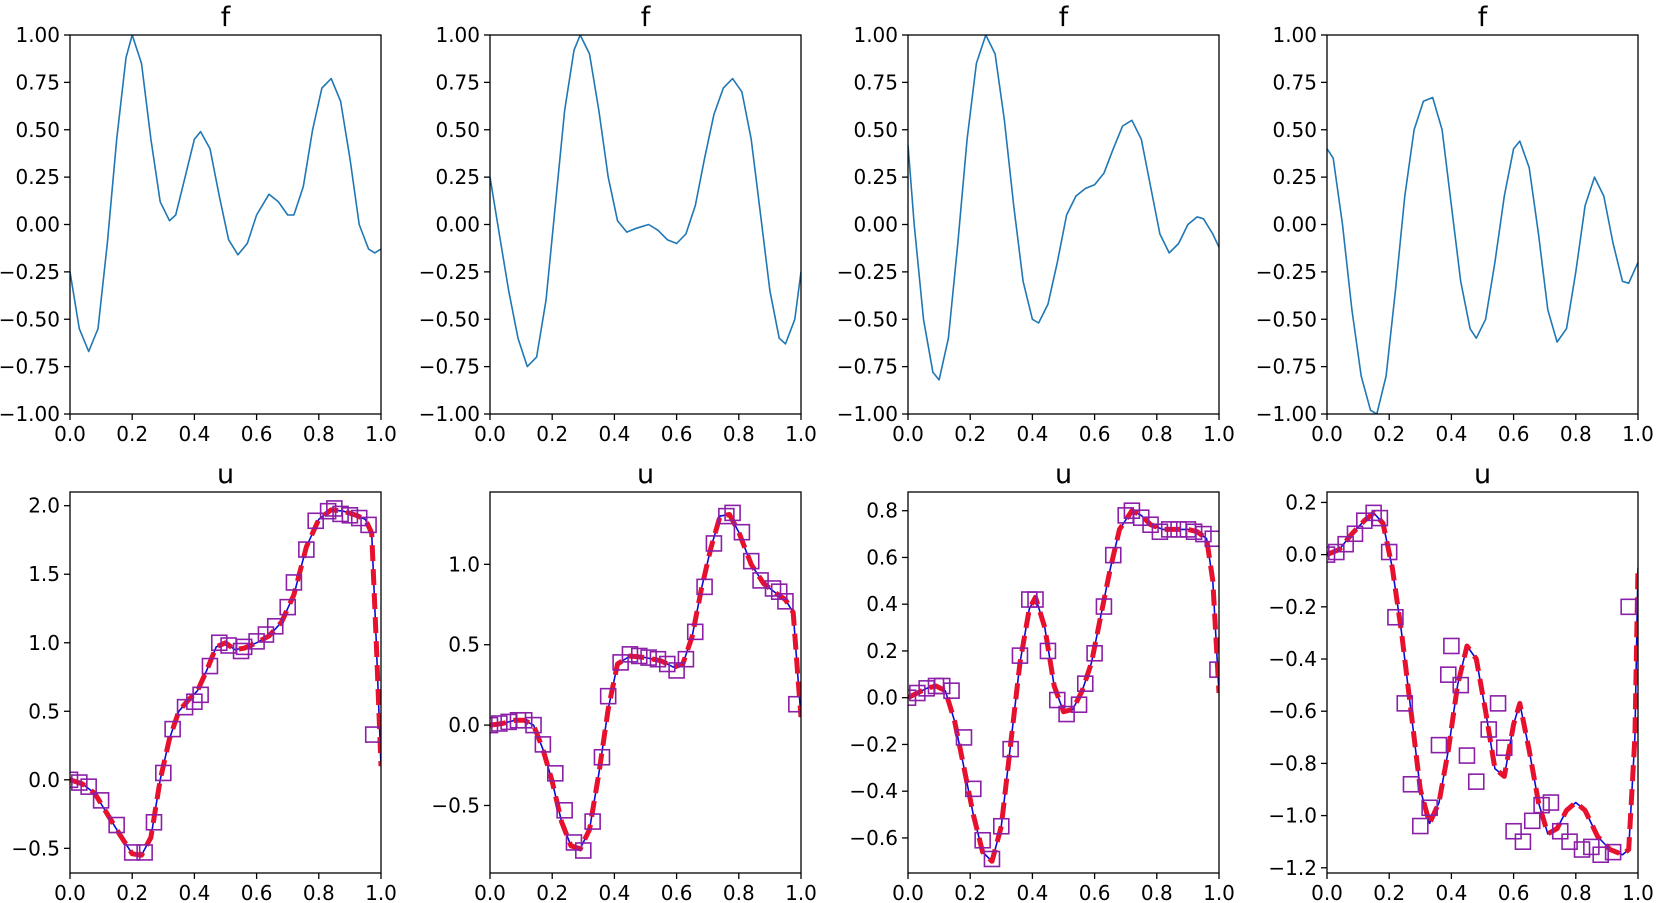 The image size is (1661, 903). Describe the element at coordinates (875, 35) in the screenshot. I see `y-tick-label: 1.00` at that location.